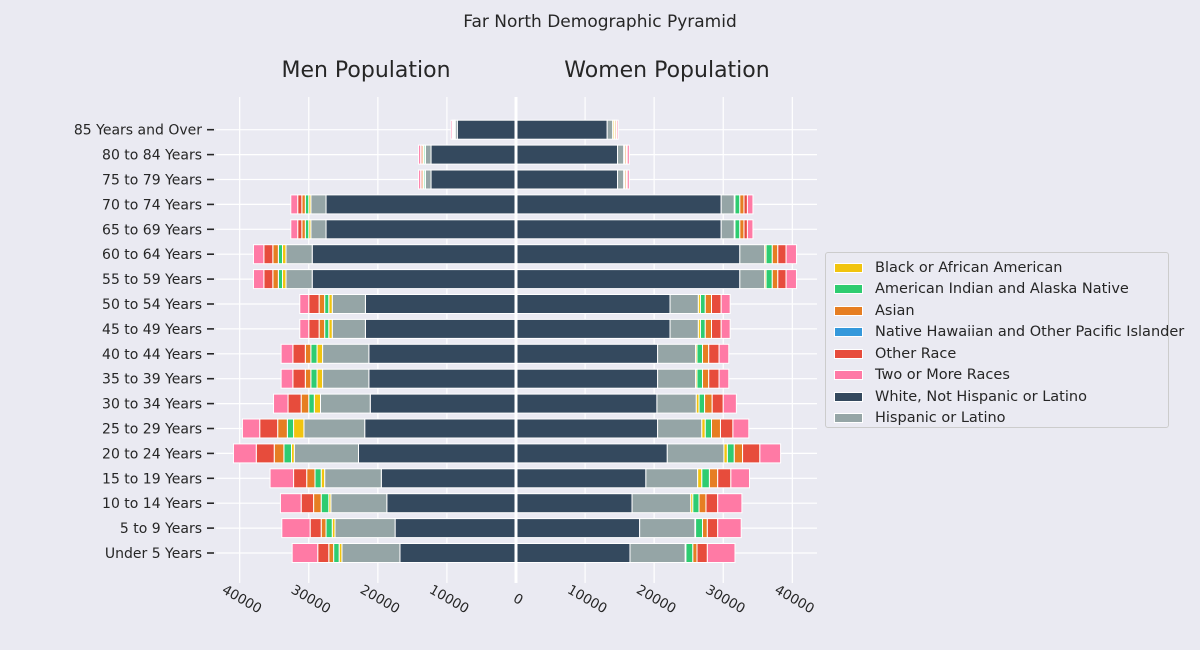 Image resolution: width=1200 pixels, height=650 pixels. What do you see at coordinates (138, 131) in the screenshot?
I see `y-tick-label: 85 Years and Over` at bounding box center [138, 131].